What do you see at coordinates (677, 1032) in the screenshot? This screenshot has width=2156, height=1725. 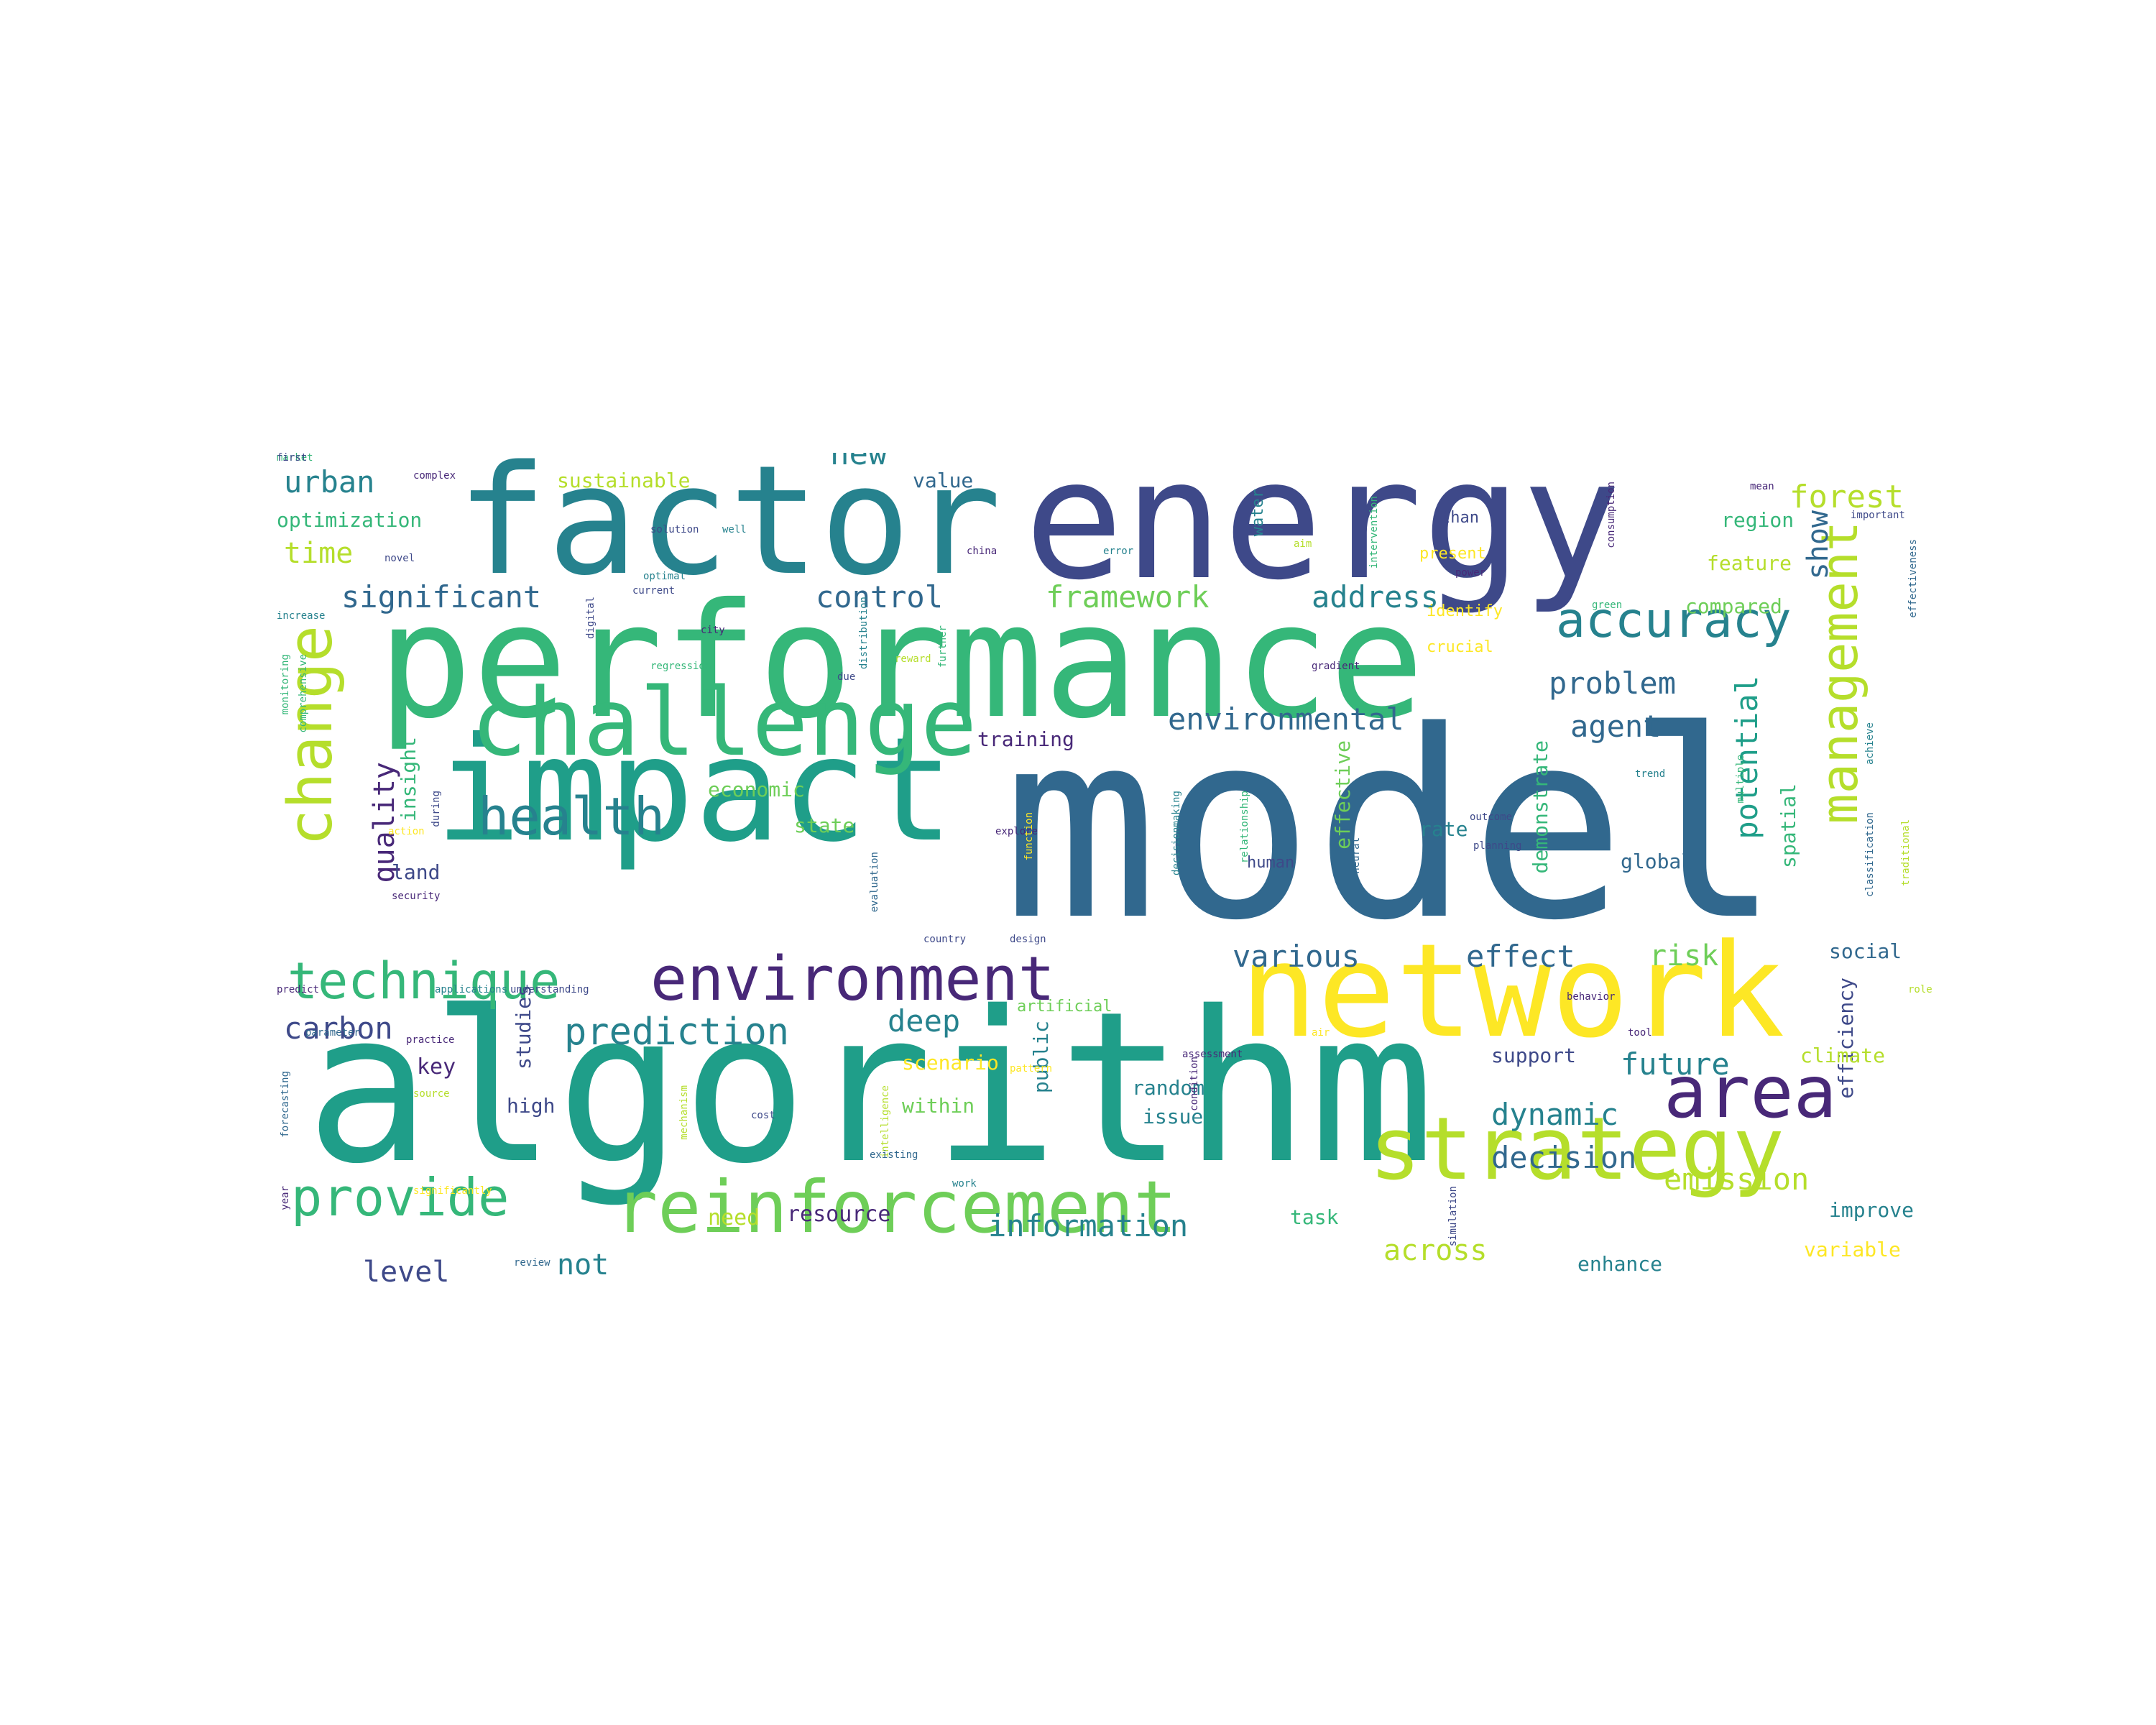 I see `word-prediction: prediction` at bounding box center [677, 1032].